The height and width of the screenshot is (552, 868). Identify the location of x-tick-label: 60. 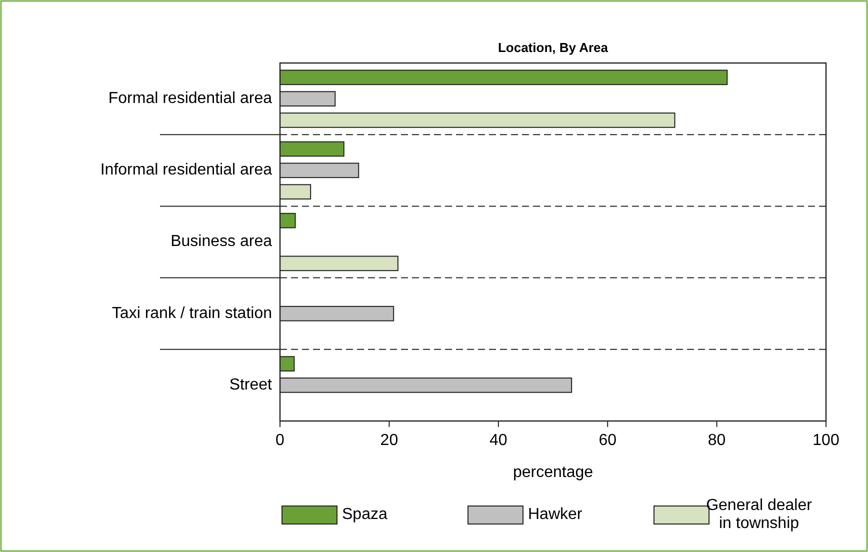
(607, 440).